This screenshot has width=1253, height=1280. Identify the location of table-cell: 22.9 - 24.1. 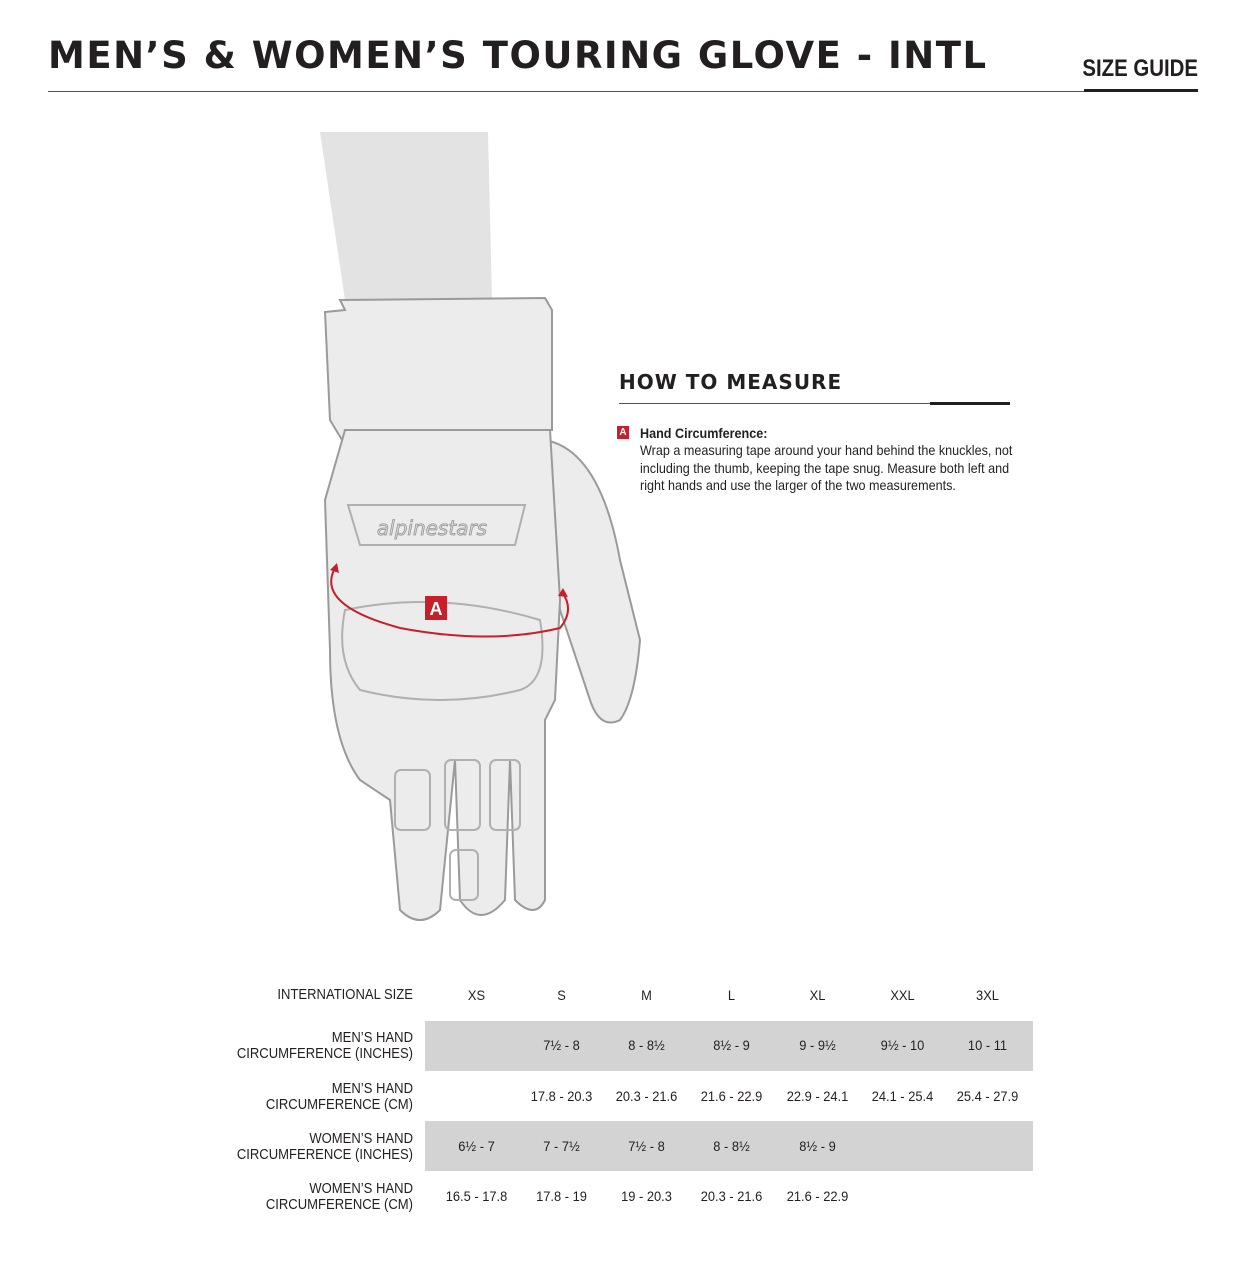
(817, 1096).